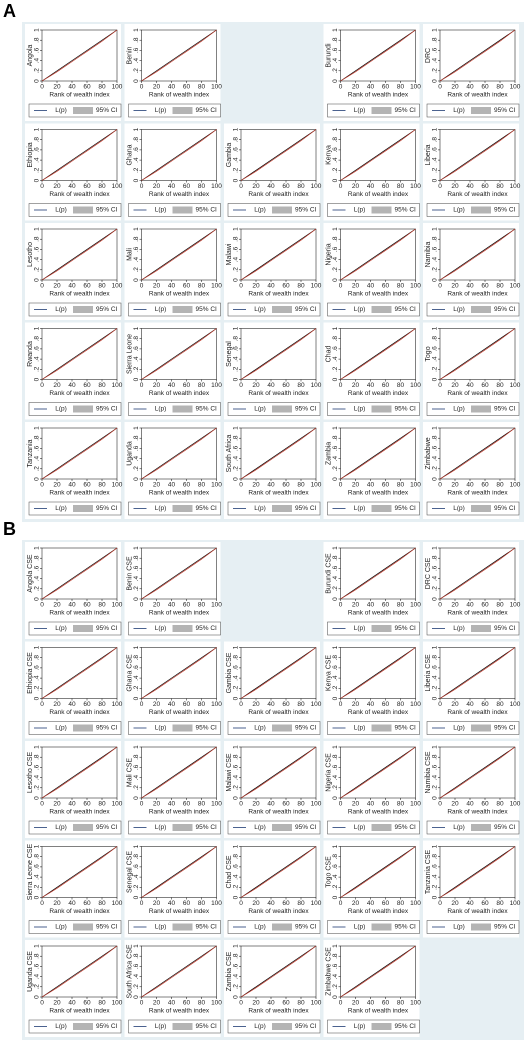 This screenshot has height=1048, width=526. What do you see at coordinates (30, 673) in the screenshot?
I see `y-axis-title: Ethiopia CSE` at bounding box center [30, 673].